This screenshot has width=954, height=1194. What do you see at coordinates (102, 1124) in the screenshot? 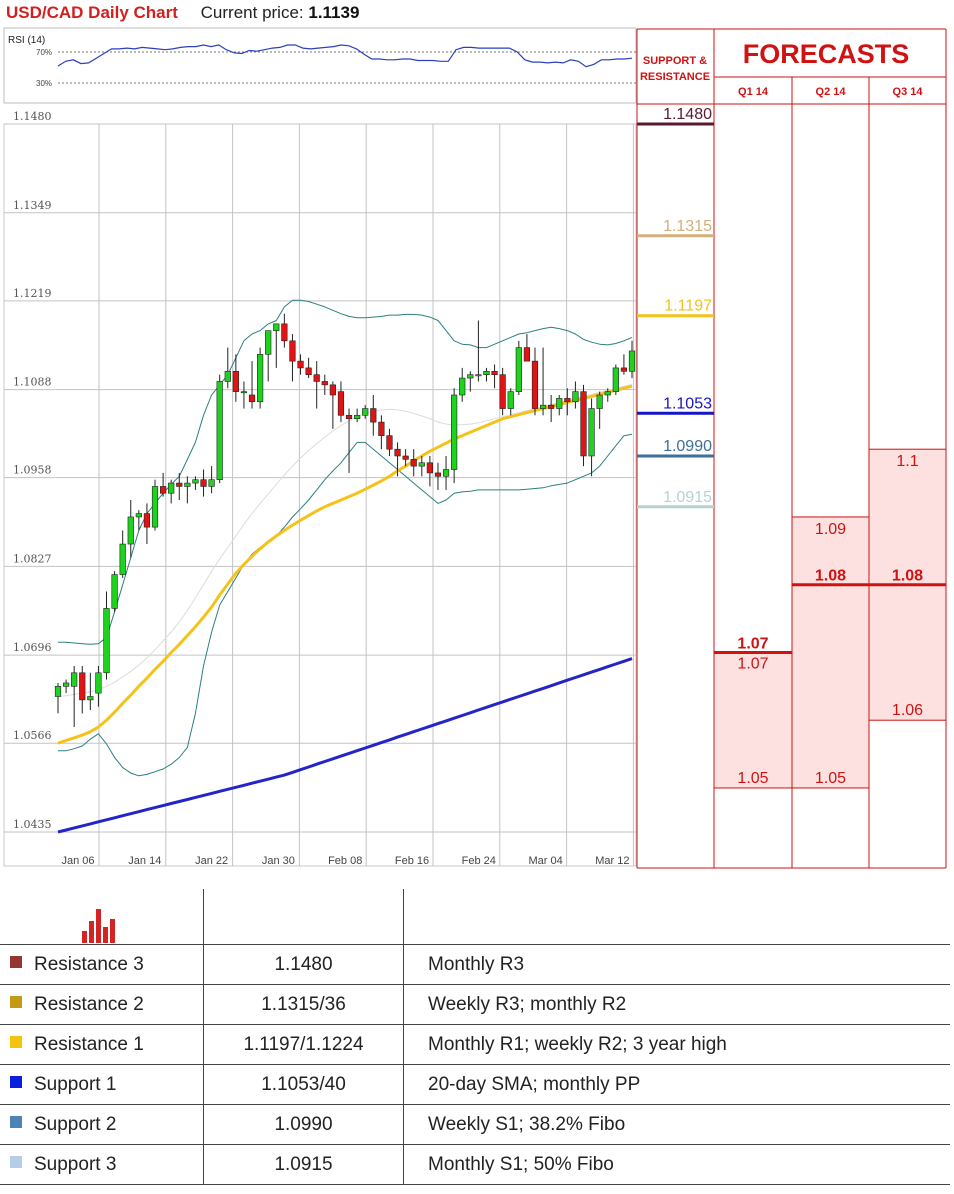
I see `level-name-cell: Support 2` at bounding box center [102, 1124].